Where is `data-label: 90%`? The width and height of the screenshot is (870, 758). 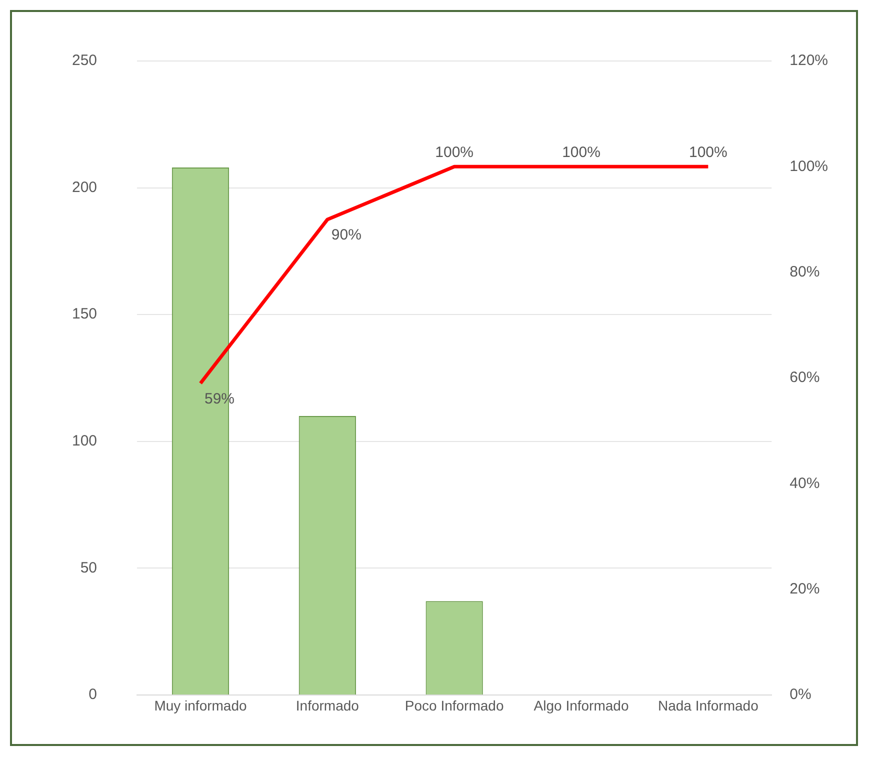 data-label: 90% is located at coordinates (346, 235).